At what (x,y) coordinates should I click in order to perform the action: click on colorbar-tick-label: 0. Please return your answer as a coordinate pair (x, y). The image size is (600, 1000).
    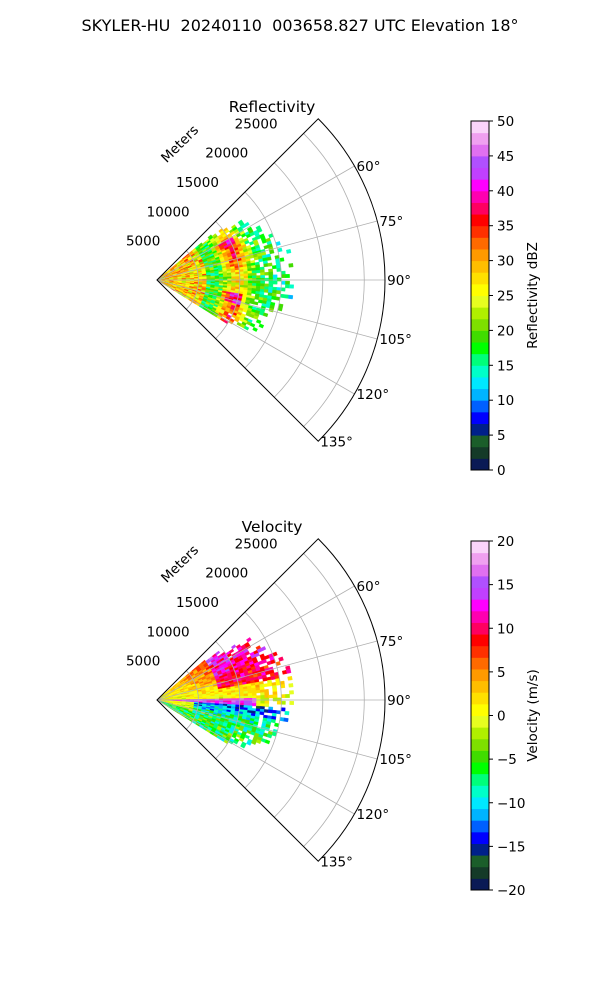
    Looking at the image, I should click on (501, 717).